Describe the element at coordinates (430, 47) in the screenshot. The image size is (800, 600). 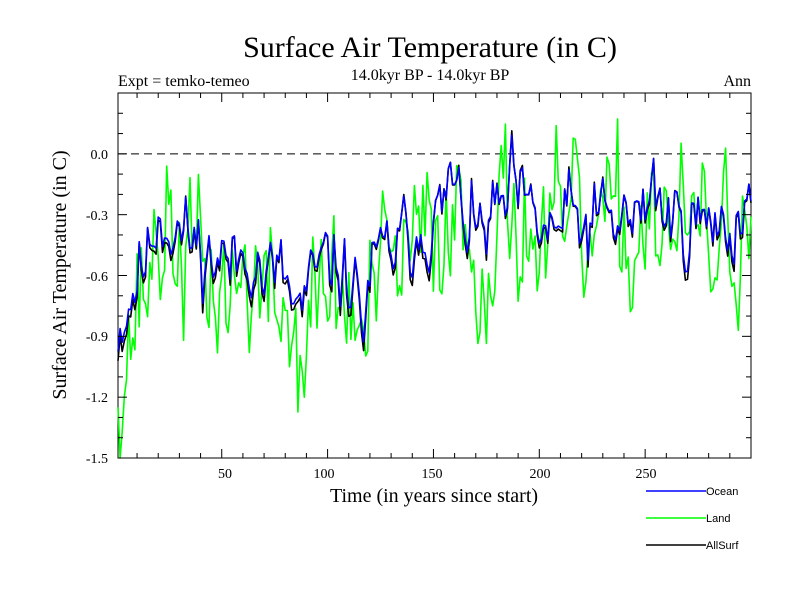
I see `chart-title: Surface Air Temperature (in C)` at that location.